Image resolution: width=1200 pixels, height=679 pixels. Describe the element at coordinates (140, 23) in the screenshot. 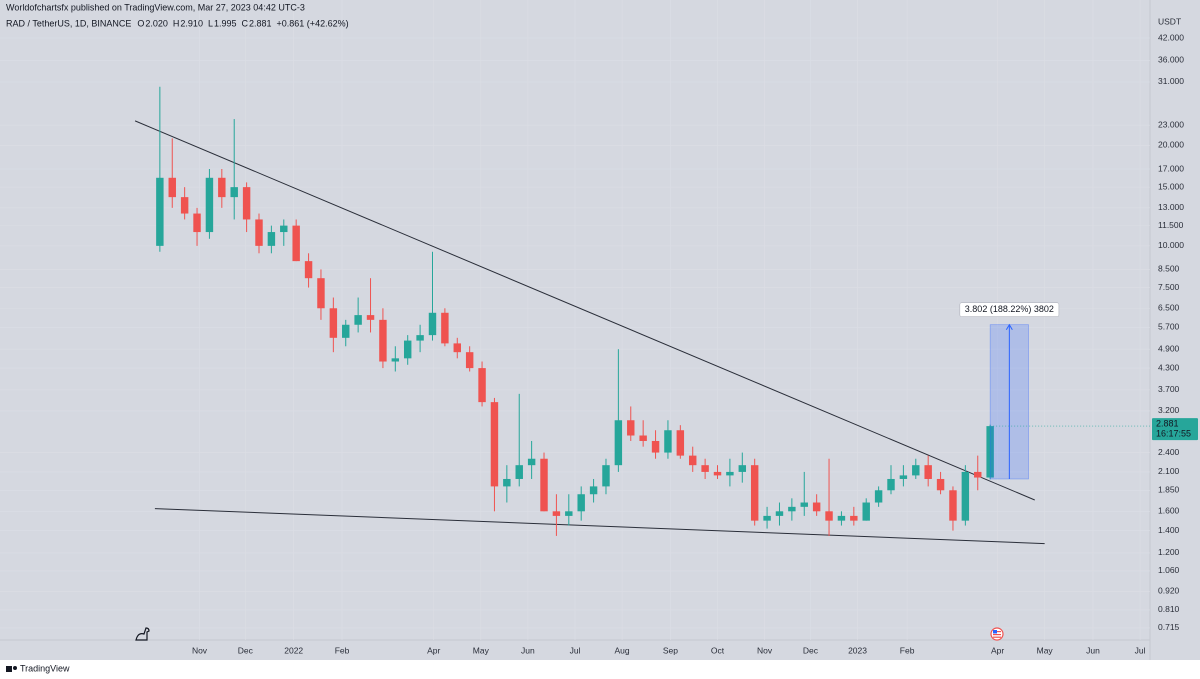

I see `ohlc-name: O` at that location.